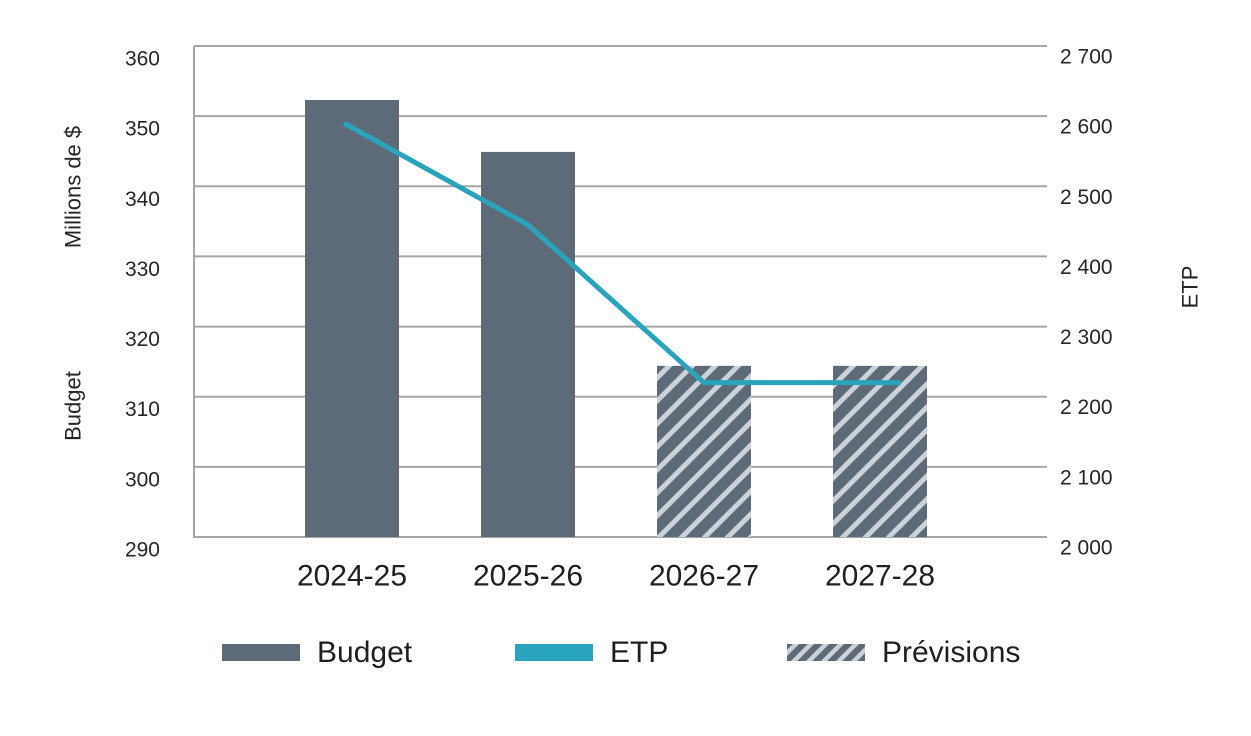 This screenshot has height=736, width=1251. I want to click on right-axis-tick: 2 700, so click(1086, 57).